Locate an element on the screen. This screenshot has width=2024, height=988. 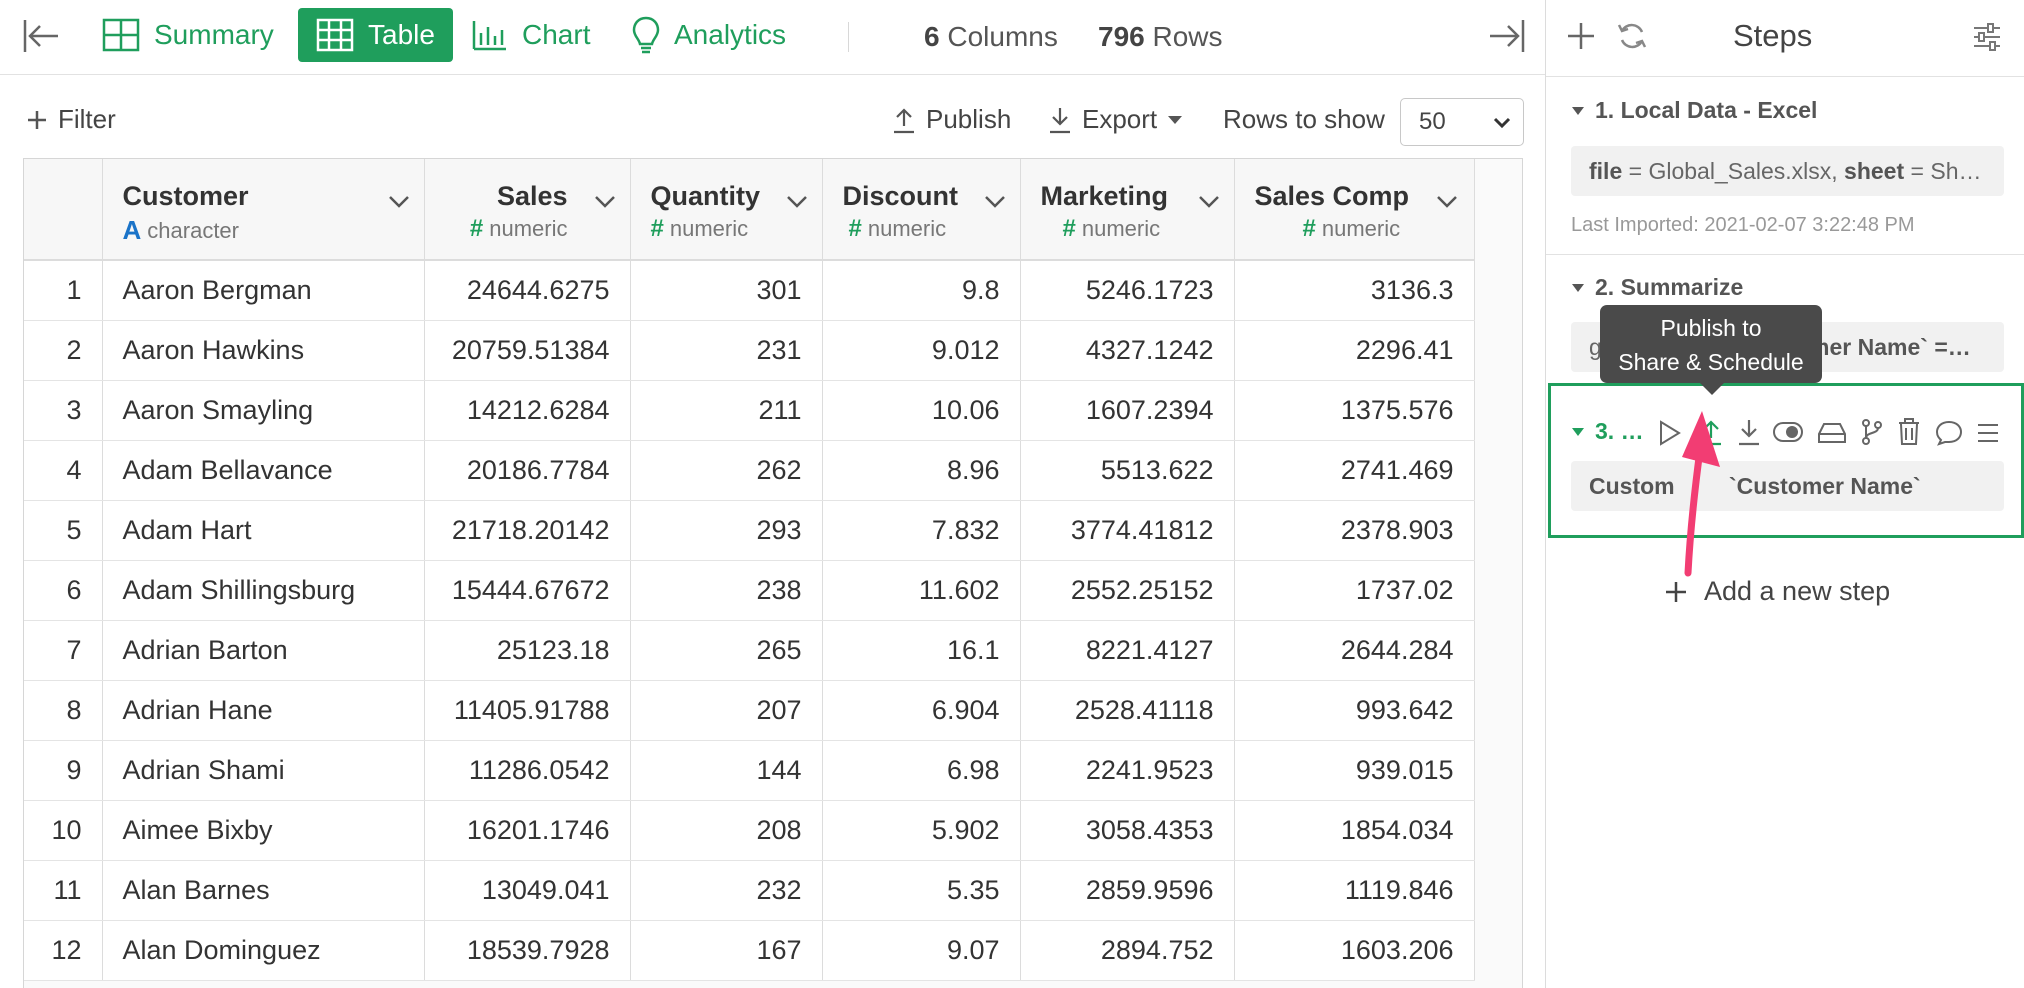
table-cell: 2741.469 is located at coordinates (1354, 470).